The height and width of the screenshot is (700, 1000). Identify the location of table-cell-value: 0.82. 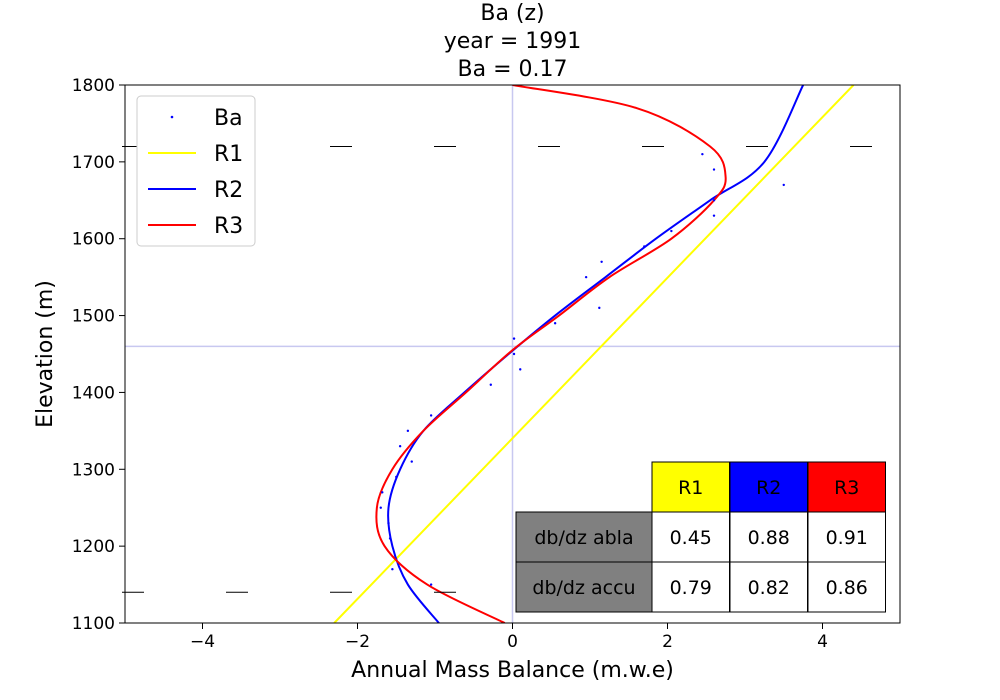
(769, 588).